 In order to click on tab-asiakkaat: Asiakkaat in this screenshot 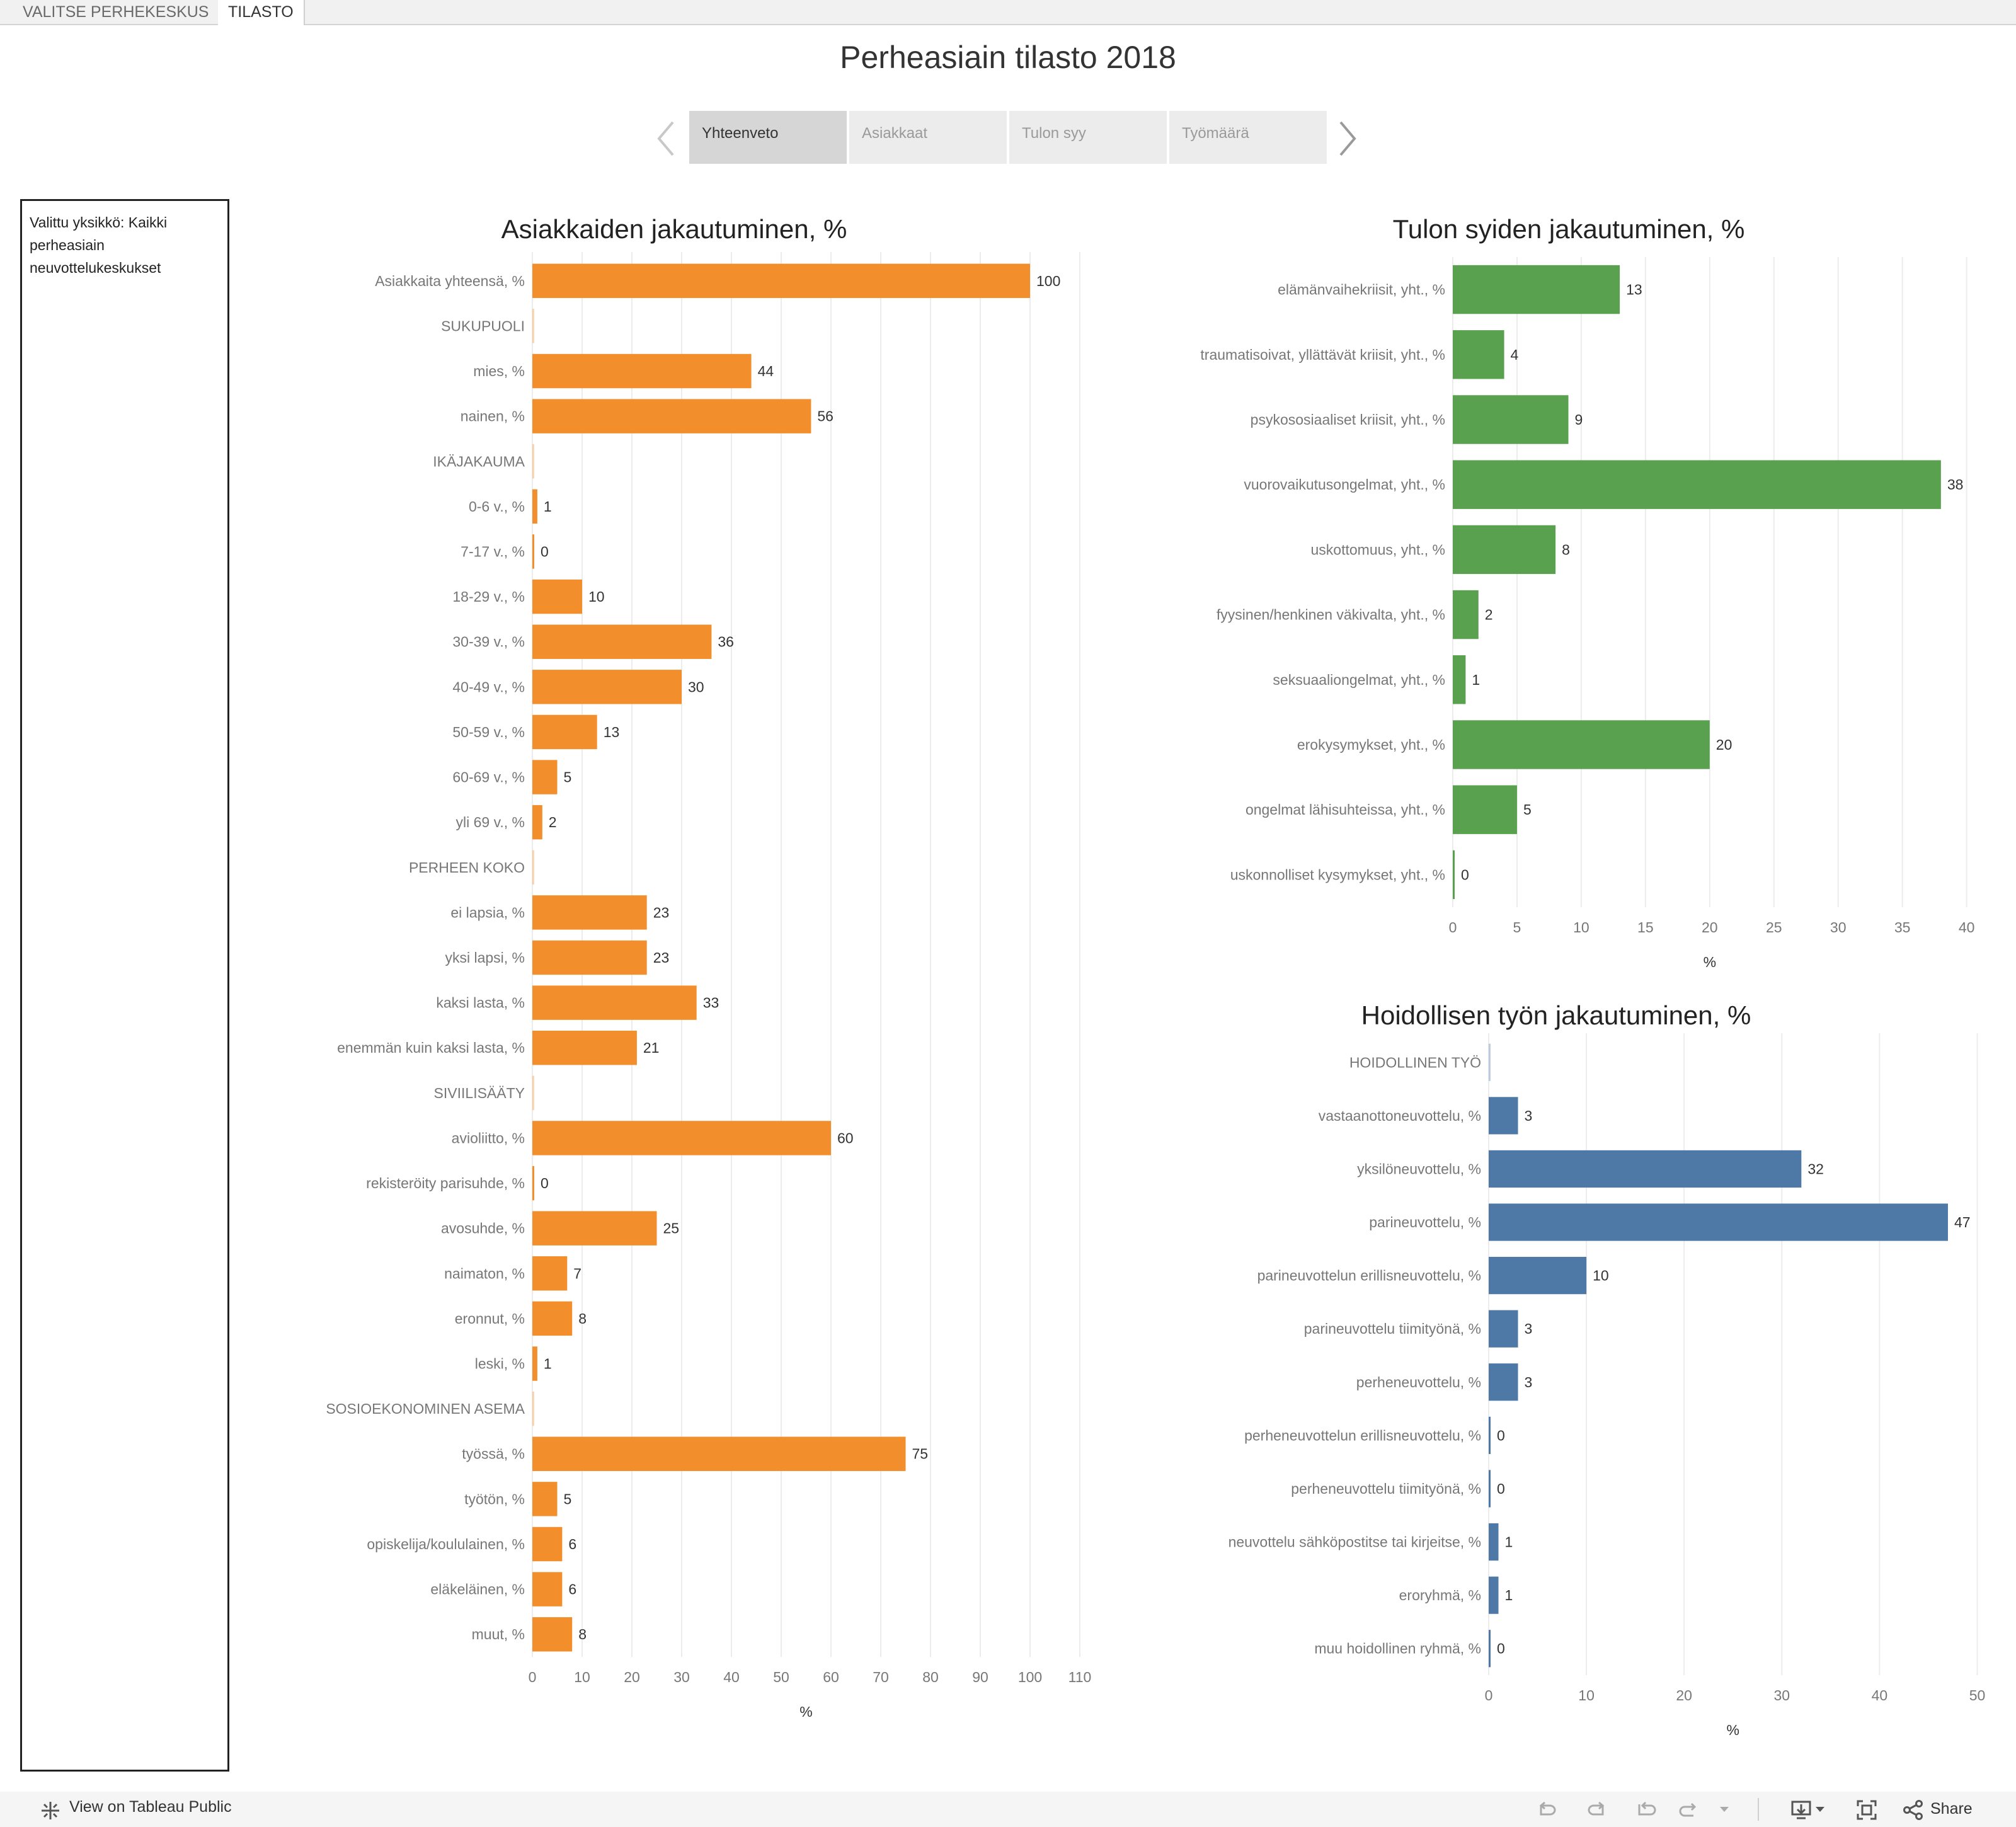, I will do `click(928, 137)`.